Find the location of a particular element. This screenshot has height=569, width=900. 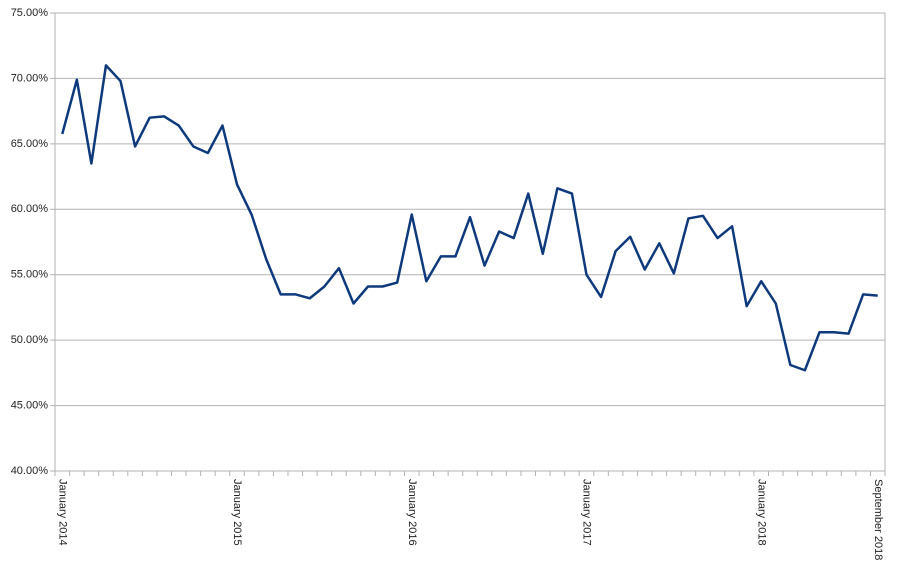

y-tick-label: 55.00% is located at coordinates (30, 275).